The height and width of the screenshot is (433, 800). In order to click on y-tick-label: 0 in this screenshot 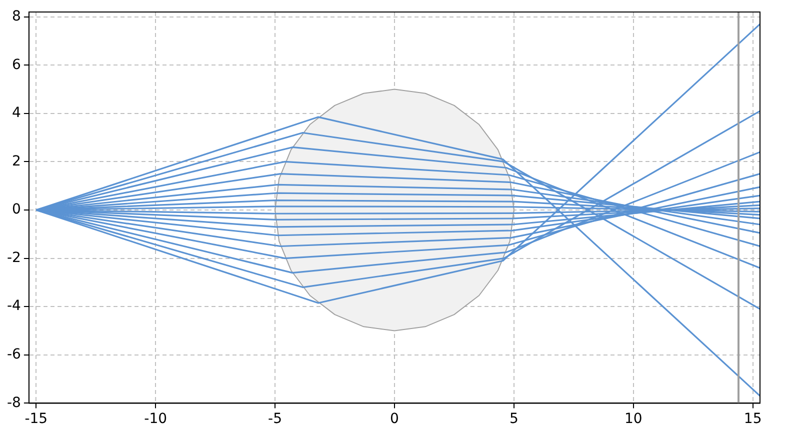, I will do `click(16, 210)`.